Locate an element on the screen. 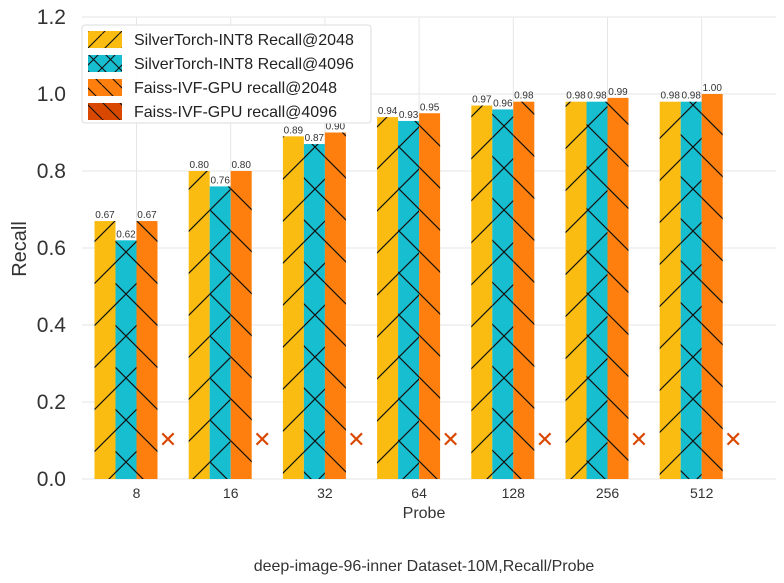  y-axis-label: Recall is located at coordinates (20, 249).